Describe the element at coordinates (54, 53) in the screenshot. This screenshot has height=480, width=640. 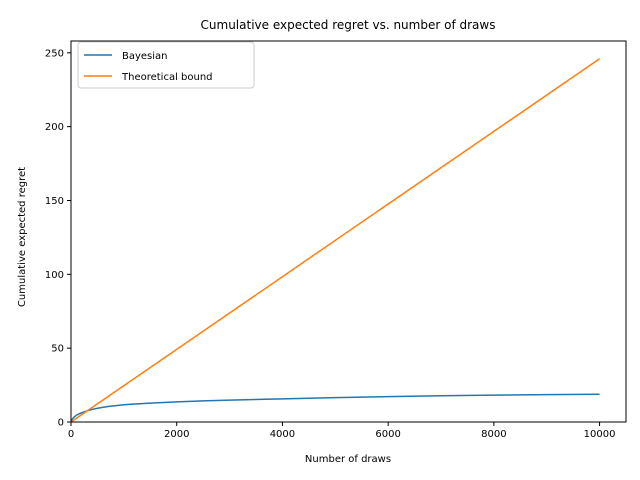
I see `y-tick-label: 250` at that location.